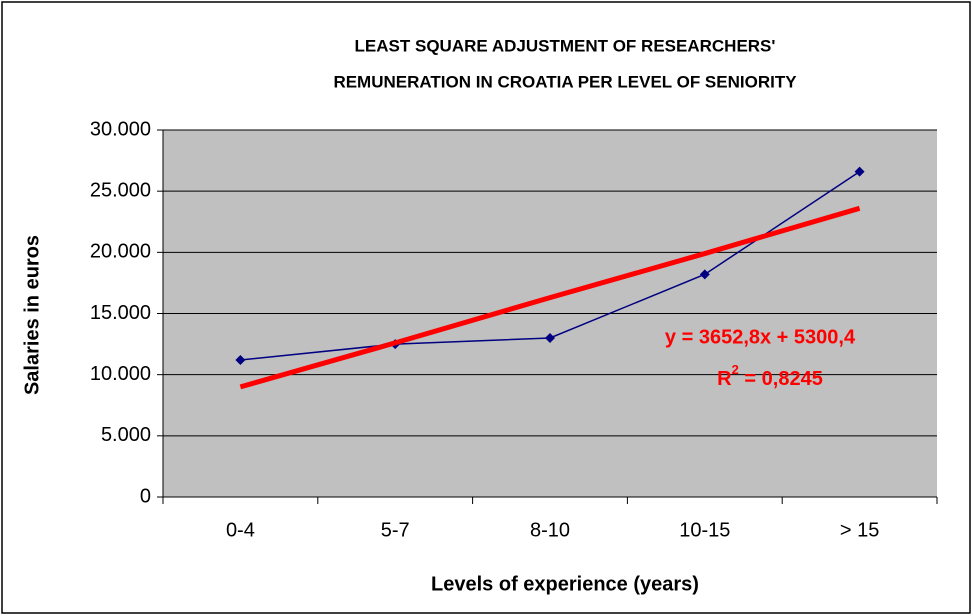 The image size is (973, 616). I want to click on x-tick-label: 8-10, so click(550, 530).